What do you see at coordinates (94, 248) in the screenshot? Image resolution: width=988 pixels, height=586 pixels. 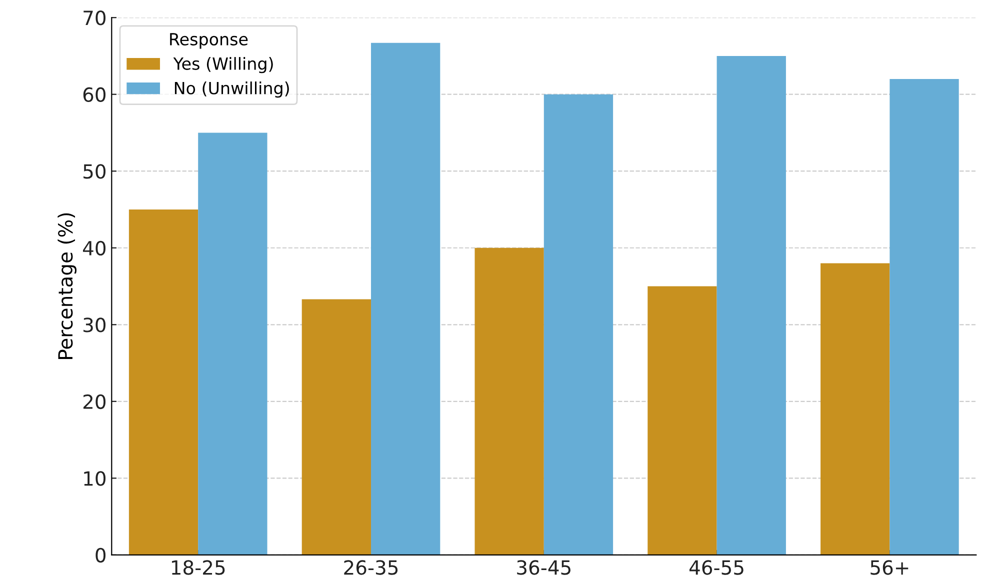 I see `y-tick-label: 40` at bounding box center [94, 248].